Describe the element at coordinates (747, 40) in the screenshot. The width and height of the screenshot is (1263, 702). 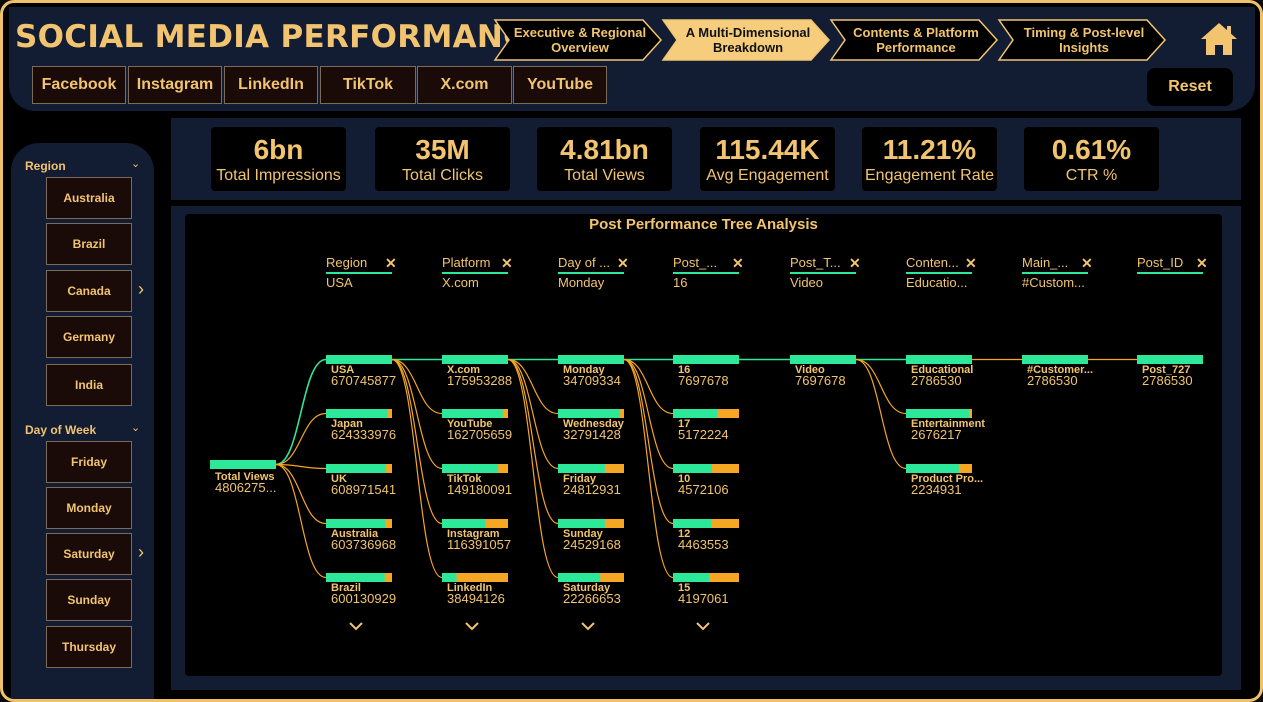
I see `tab-multi-dimensional-breakdown: A Multi-Dimensional Breakdown` at that location.